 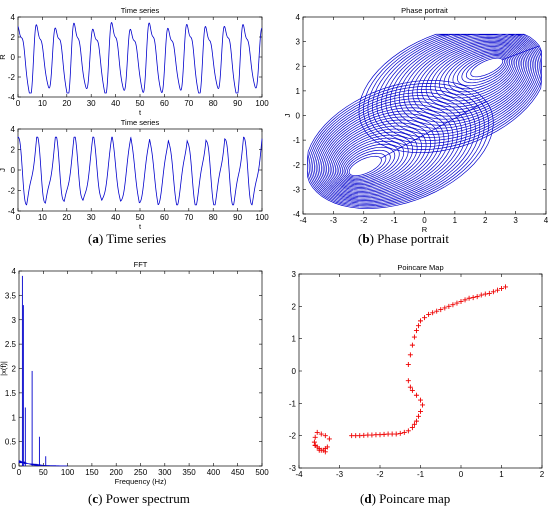 I want to click on ts_r-xtick-label: 90, so click(x=237, y=103).